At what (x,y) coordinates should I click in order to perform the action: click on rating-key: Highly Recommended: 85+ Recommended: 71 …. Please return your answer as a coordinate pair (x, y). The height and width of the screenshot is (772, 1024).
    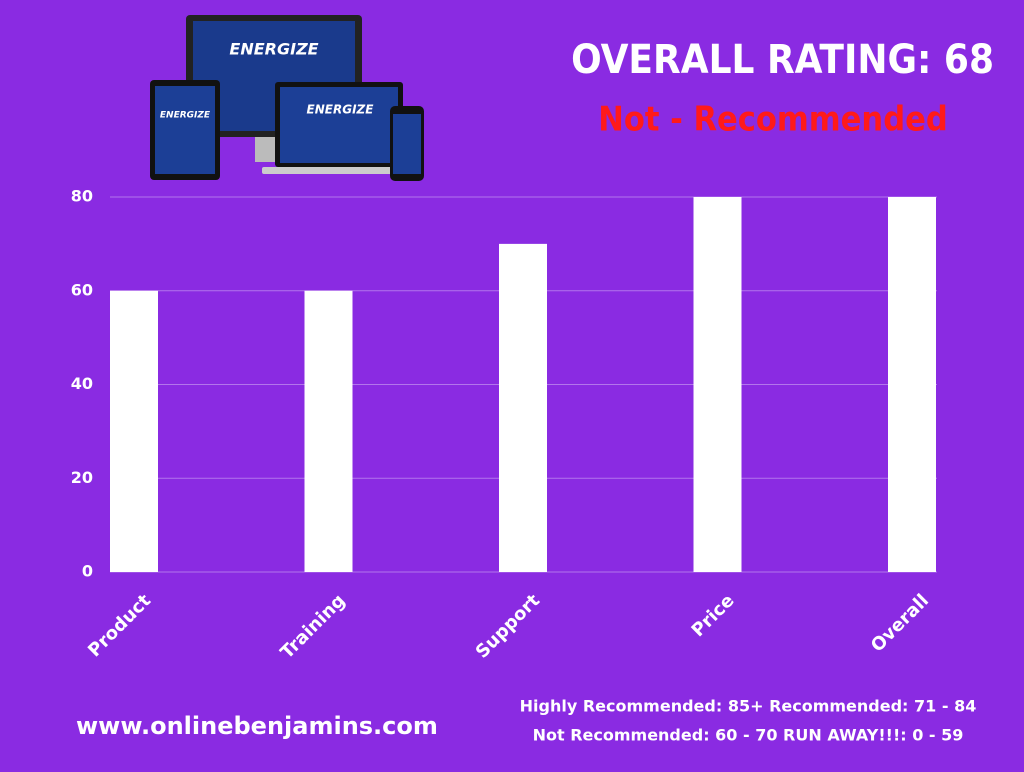
    Looking at the image, I should click on (748, 706).